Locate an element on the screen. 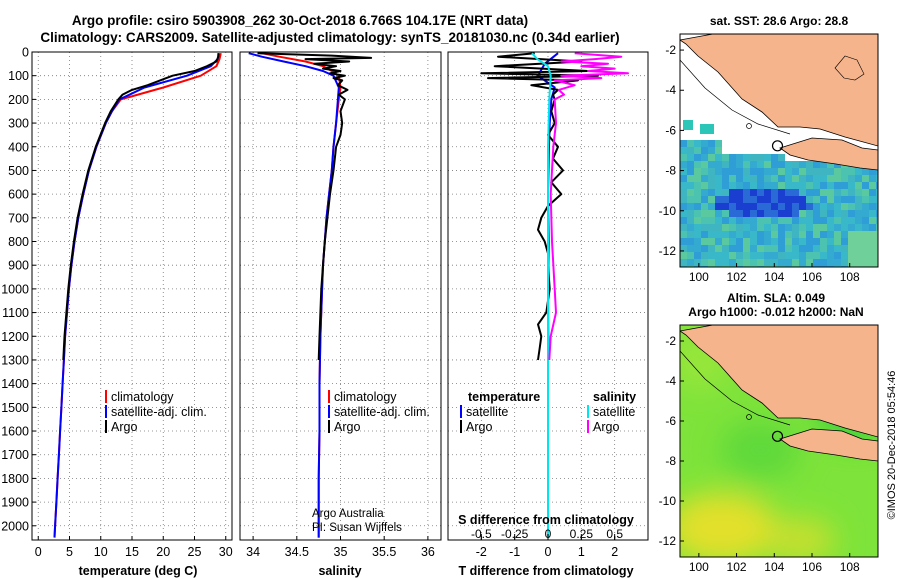  series-line-satellite-adj-clim- is located at coordinates (294, 295).